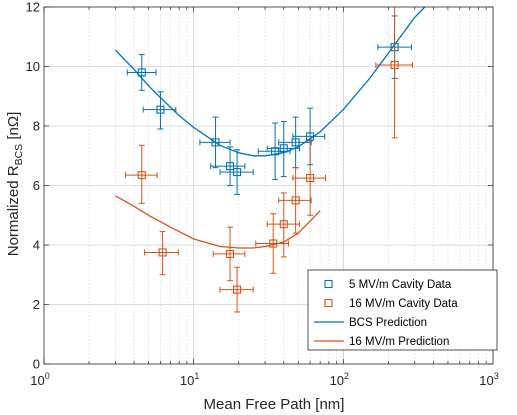 This screenshot has width=517, height=415. I want to click on y-tick-label: 0, so click(36, 364).